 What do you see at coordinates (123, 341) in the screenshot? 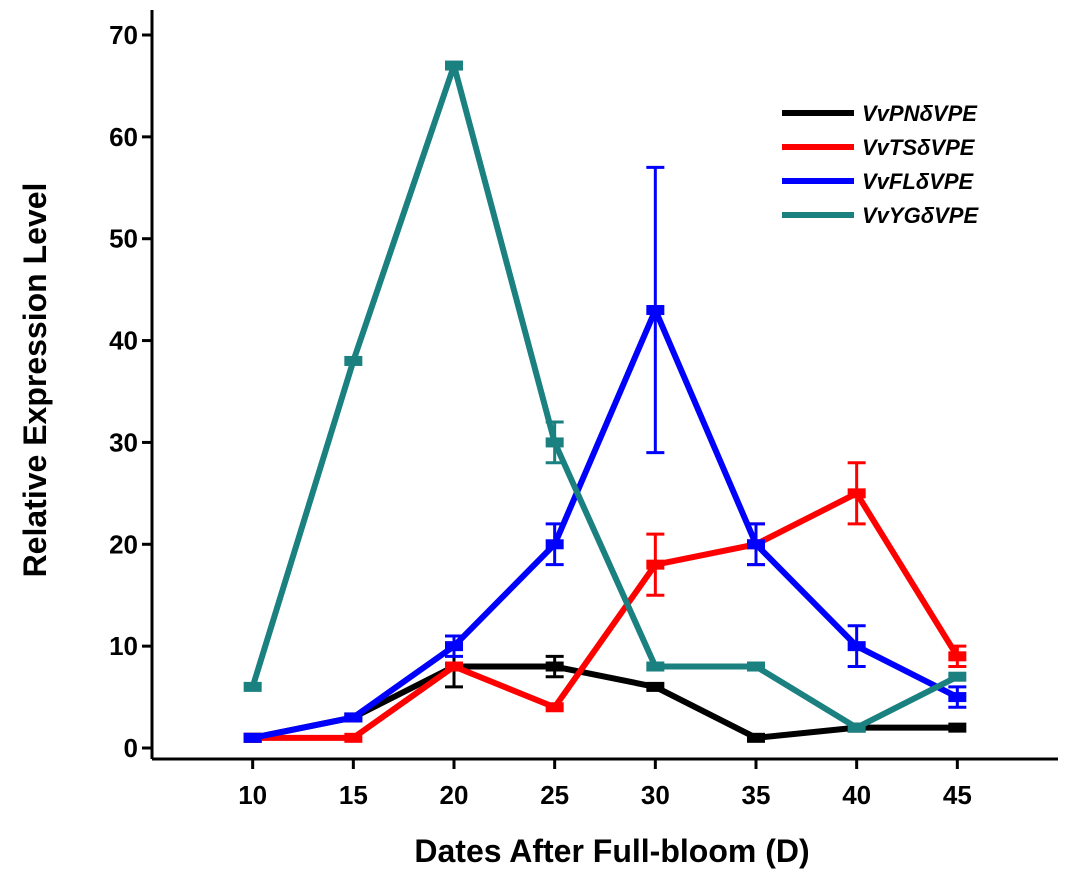
I see `y-tick-label: 40` at bounding box center [123, 341].